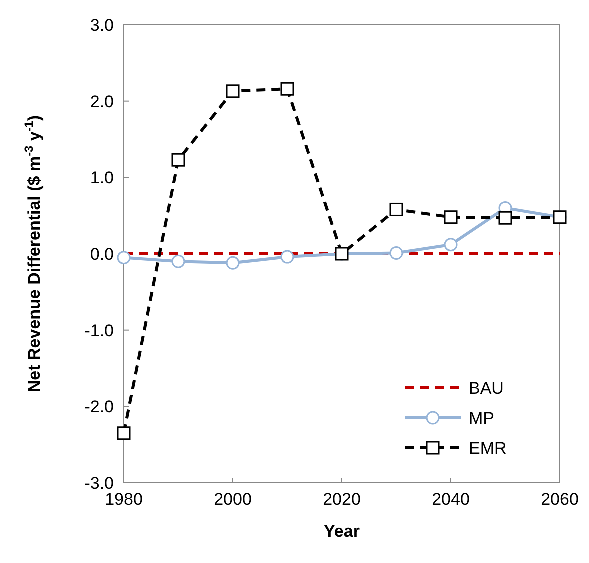 This screenshot has width=589, height=563. I want to click on x-tick-label: 2060, so click(560, 499).